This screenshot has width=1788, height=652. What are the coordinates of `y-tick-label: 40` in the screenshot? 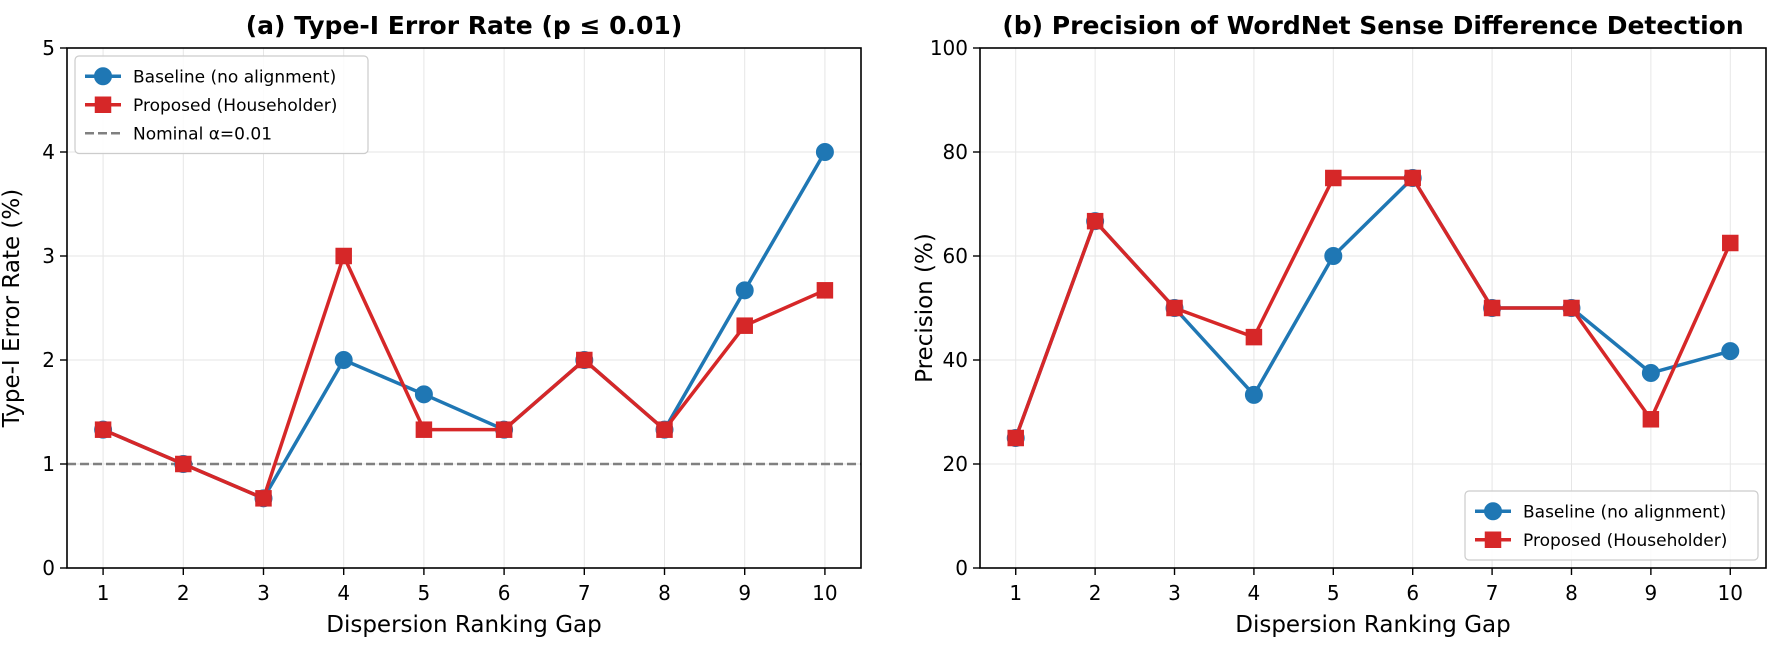 It's located at (955, 360).